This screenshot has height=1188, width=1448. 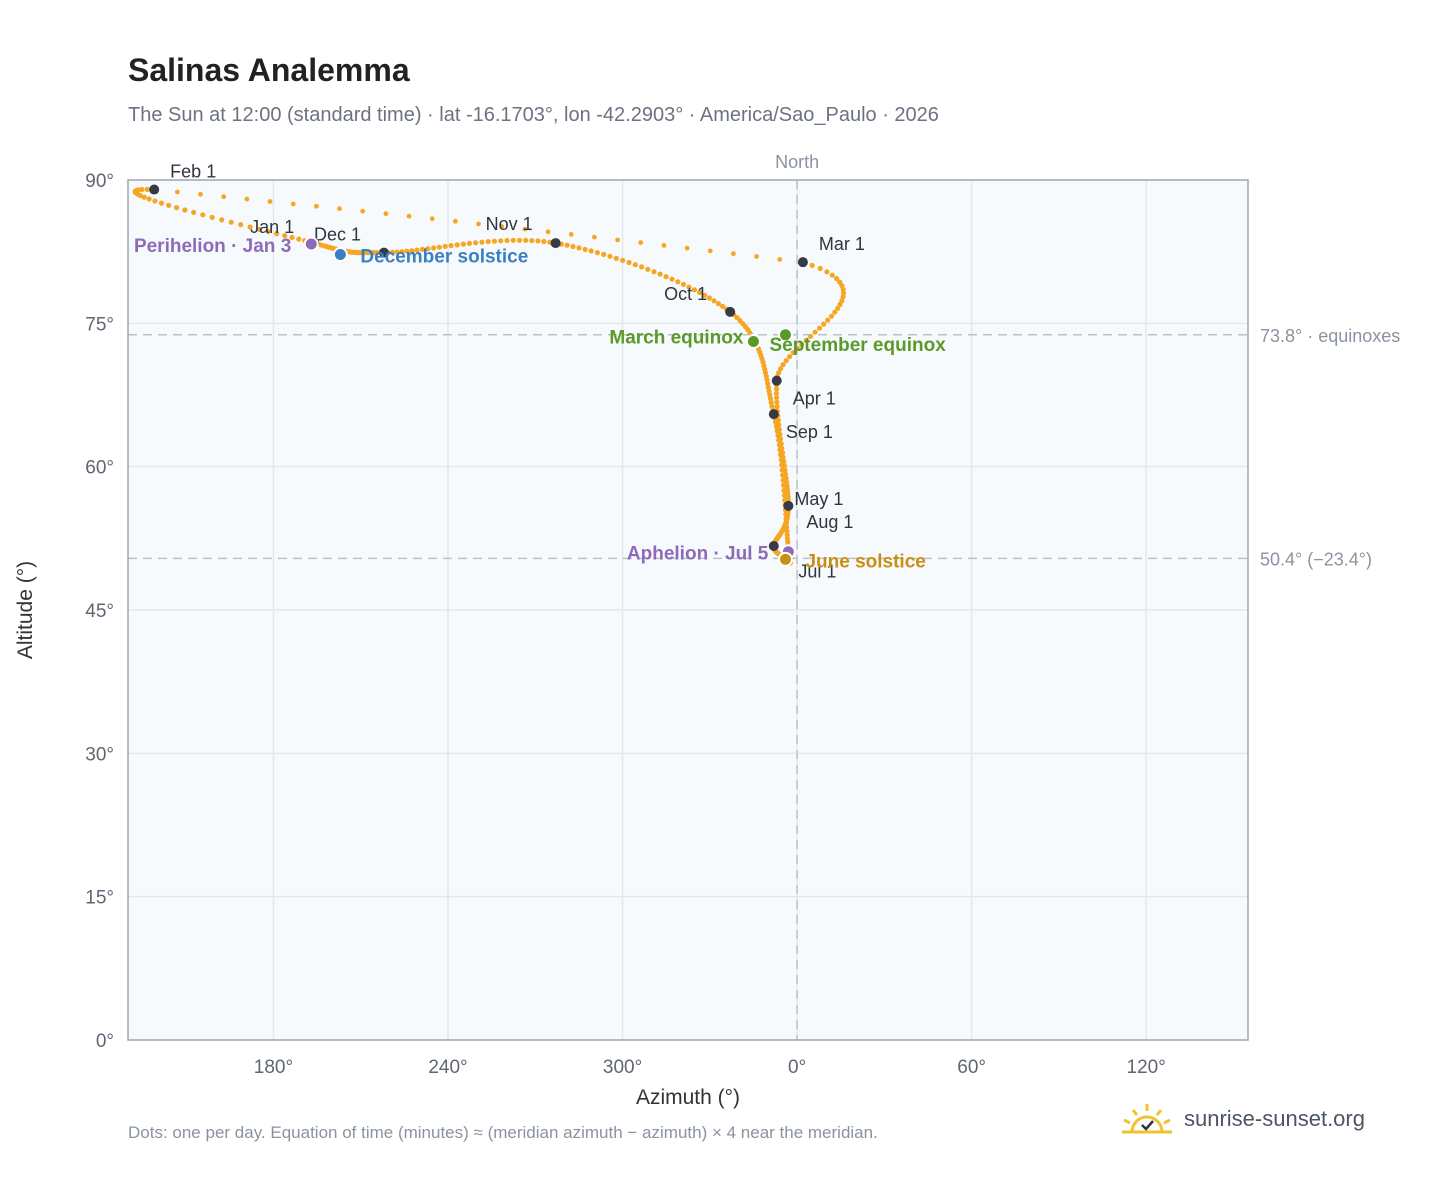 I want to click on brand-logo: sunrise-sunset.org, so click(x=1242, y=1119).